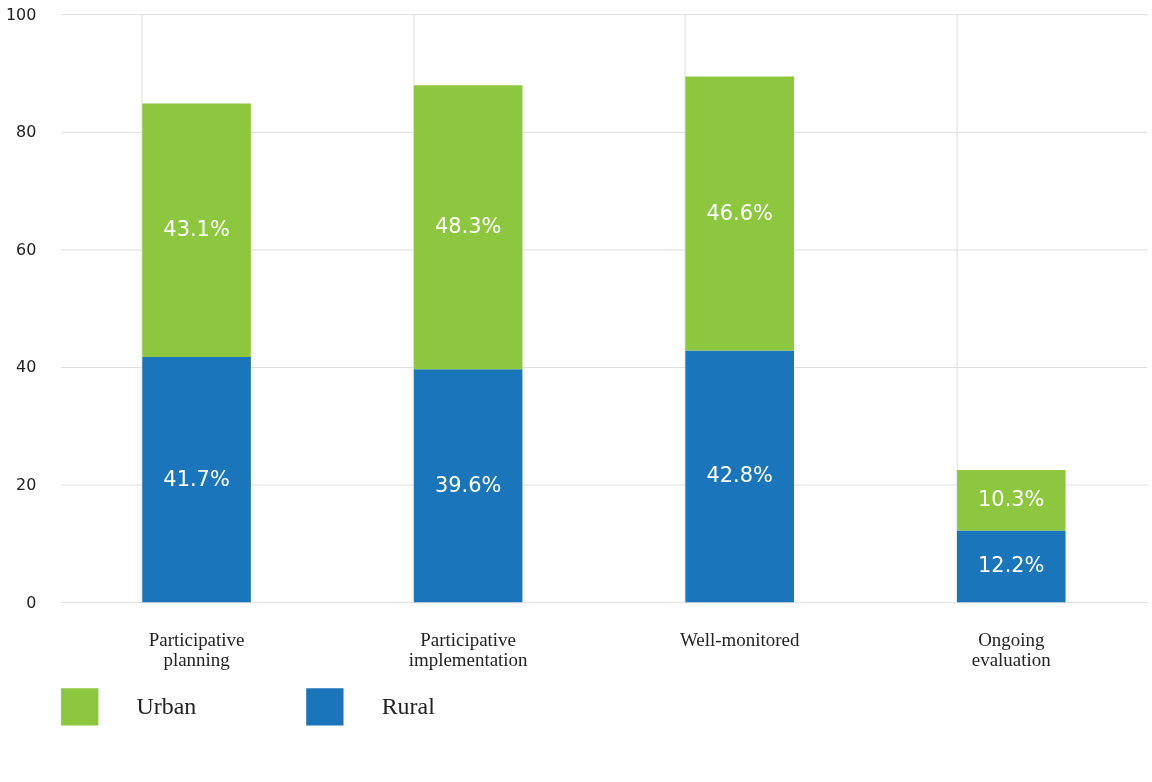  I want to click on data-label: 10.3%, so click(1011, 499).